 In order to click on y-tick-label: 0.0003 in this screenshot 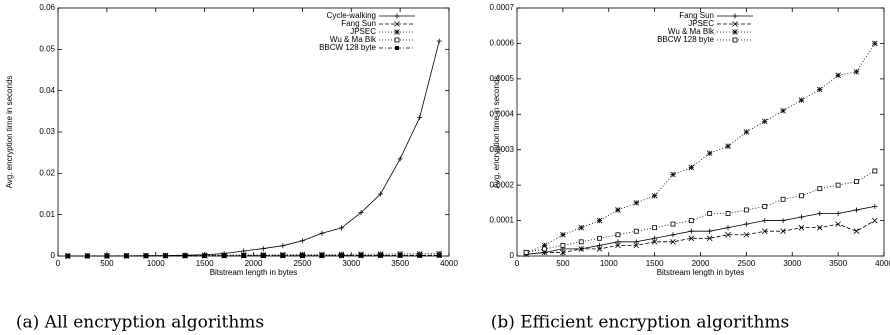, I will do `click(502, 149)`.